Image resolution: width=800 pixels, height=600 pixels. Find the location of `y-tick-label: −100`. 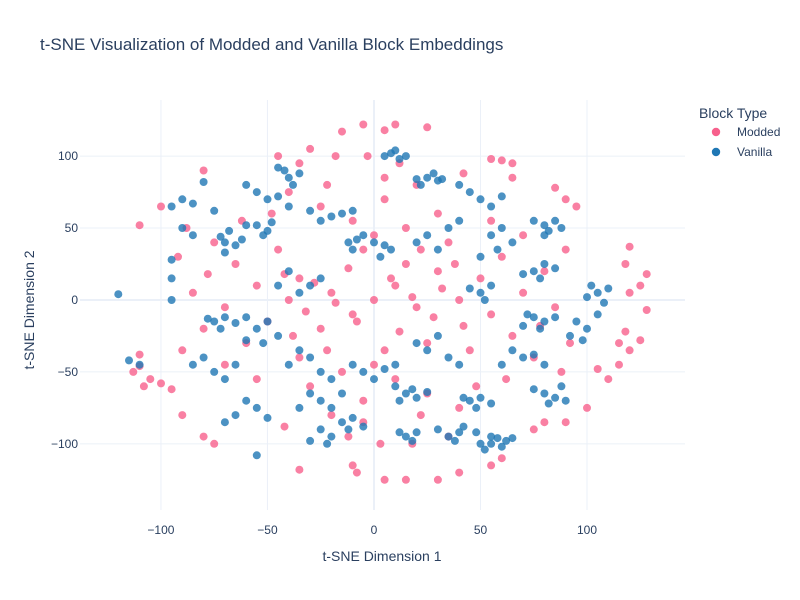

y-tick-label: −100 is located at coordinates (64, 444).